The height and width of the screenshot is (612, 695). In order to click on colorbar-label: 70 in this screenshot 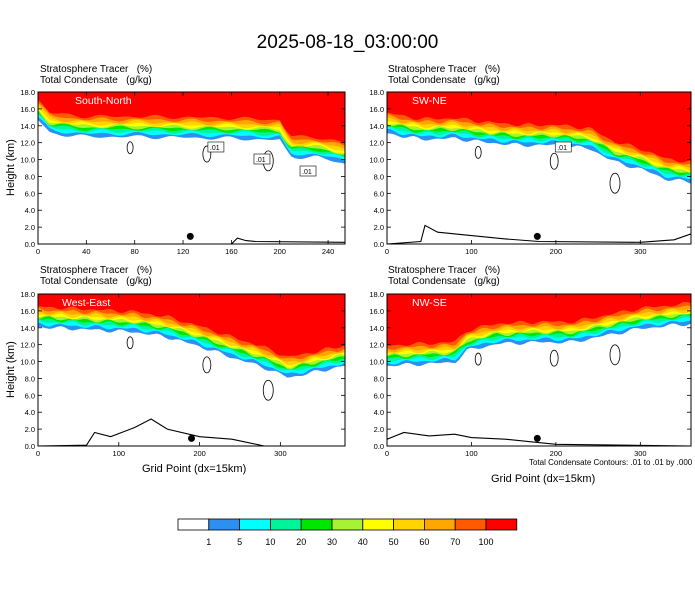, I will do `click(455, 542)`.